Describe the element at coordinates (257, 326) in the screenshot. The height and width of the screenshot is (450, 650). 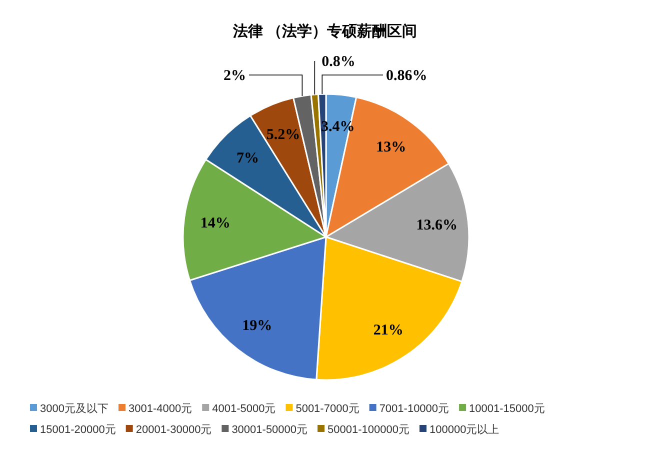
I see `data-label: 19%` at that location.